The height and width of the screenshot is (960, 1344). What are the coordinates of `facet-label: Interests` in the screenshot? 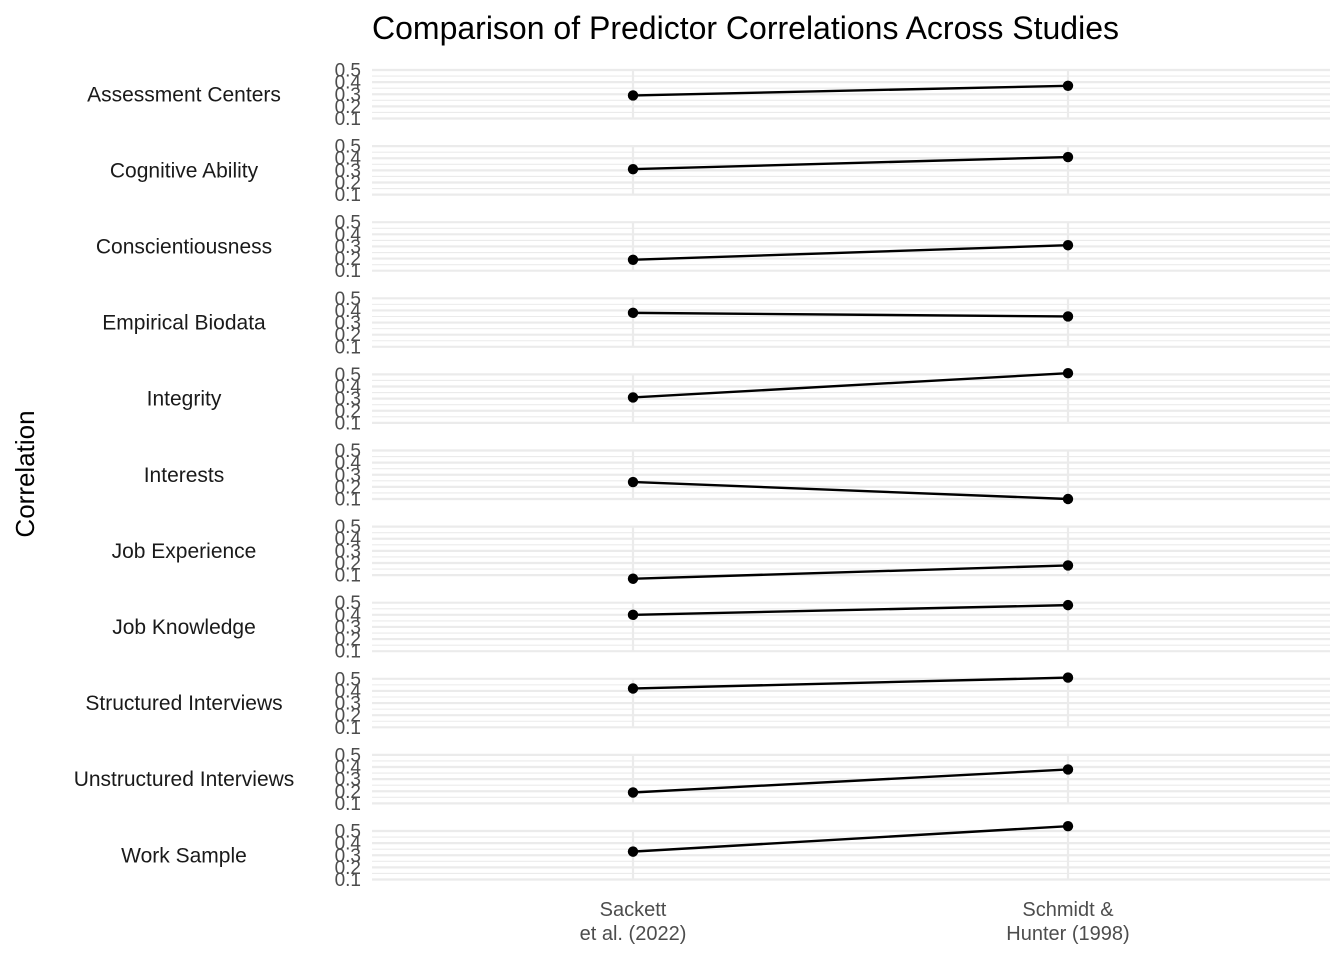 It's located at (184, 475).